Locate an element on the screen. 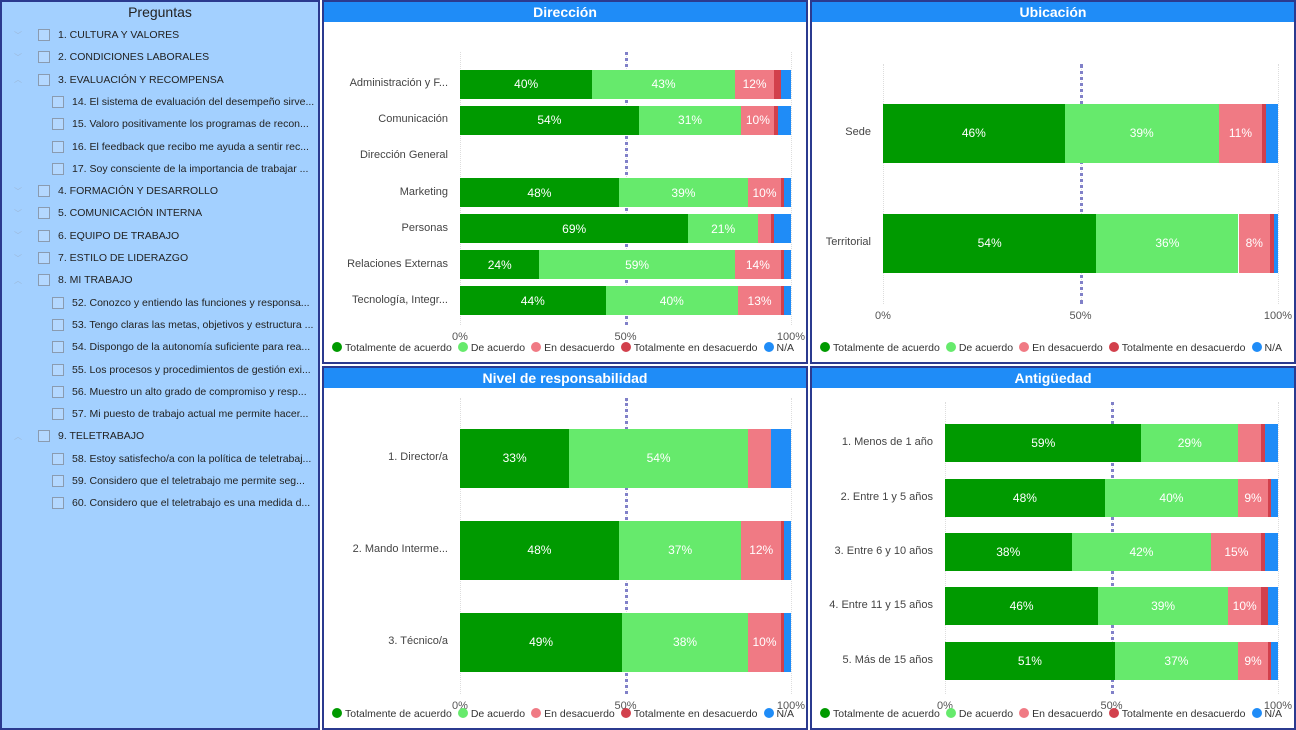 The height and width of the screenshot is (730, 1296). bar-segment-de-acuerdo: 21% is located at coordinates (723, 229).